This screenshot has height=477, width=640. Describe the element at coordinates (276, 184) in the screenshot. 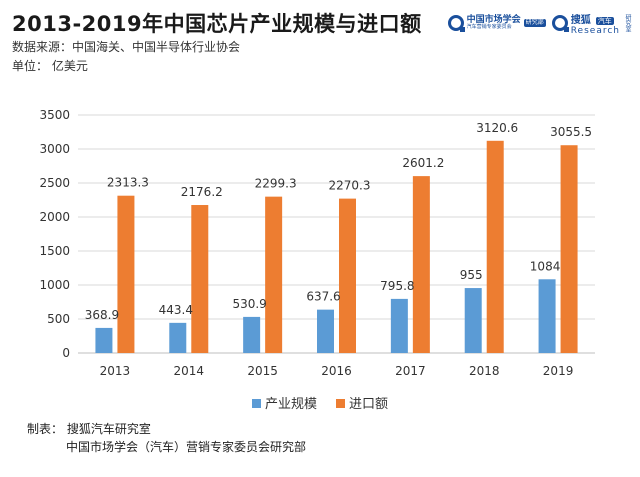

I see `data-label: 2299.3` at that location.